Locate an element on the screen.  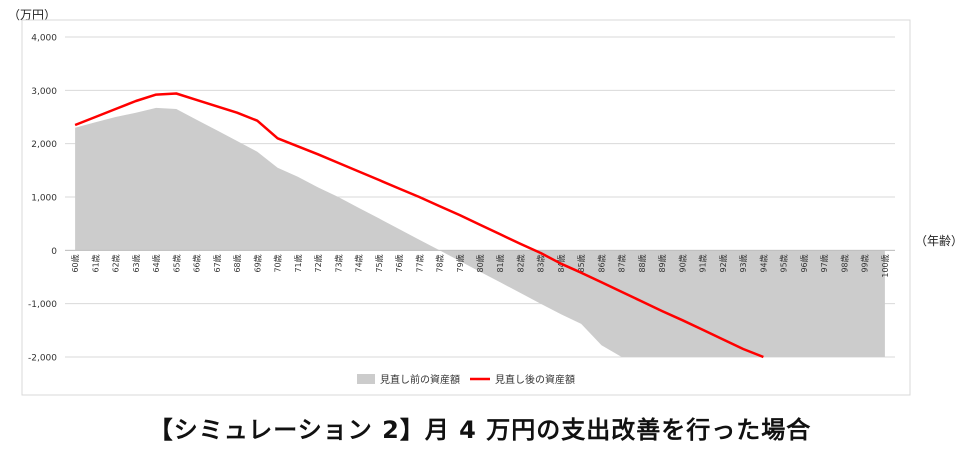
x-tick-label: 63歳 is located at coordinates (136, 263).